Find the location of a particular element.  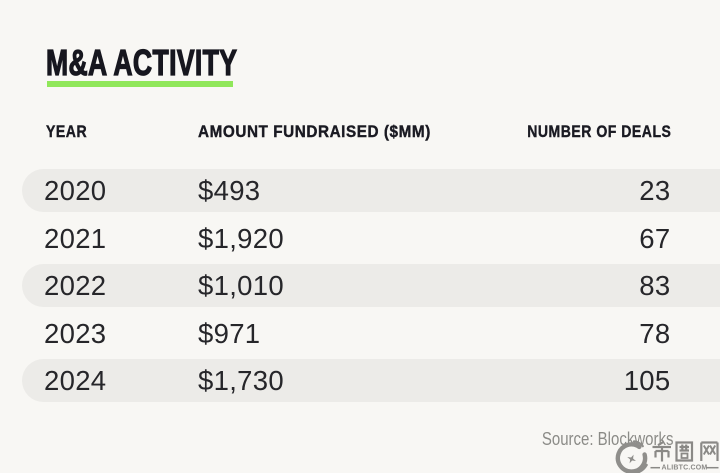

svg-text: ALIBTC.COM is located at coordinates (685, 468).